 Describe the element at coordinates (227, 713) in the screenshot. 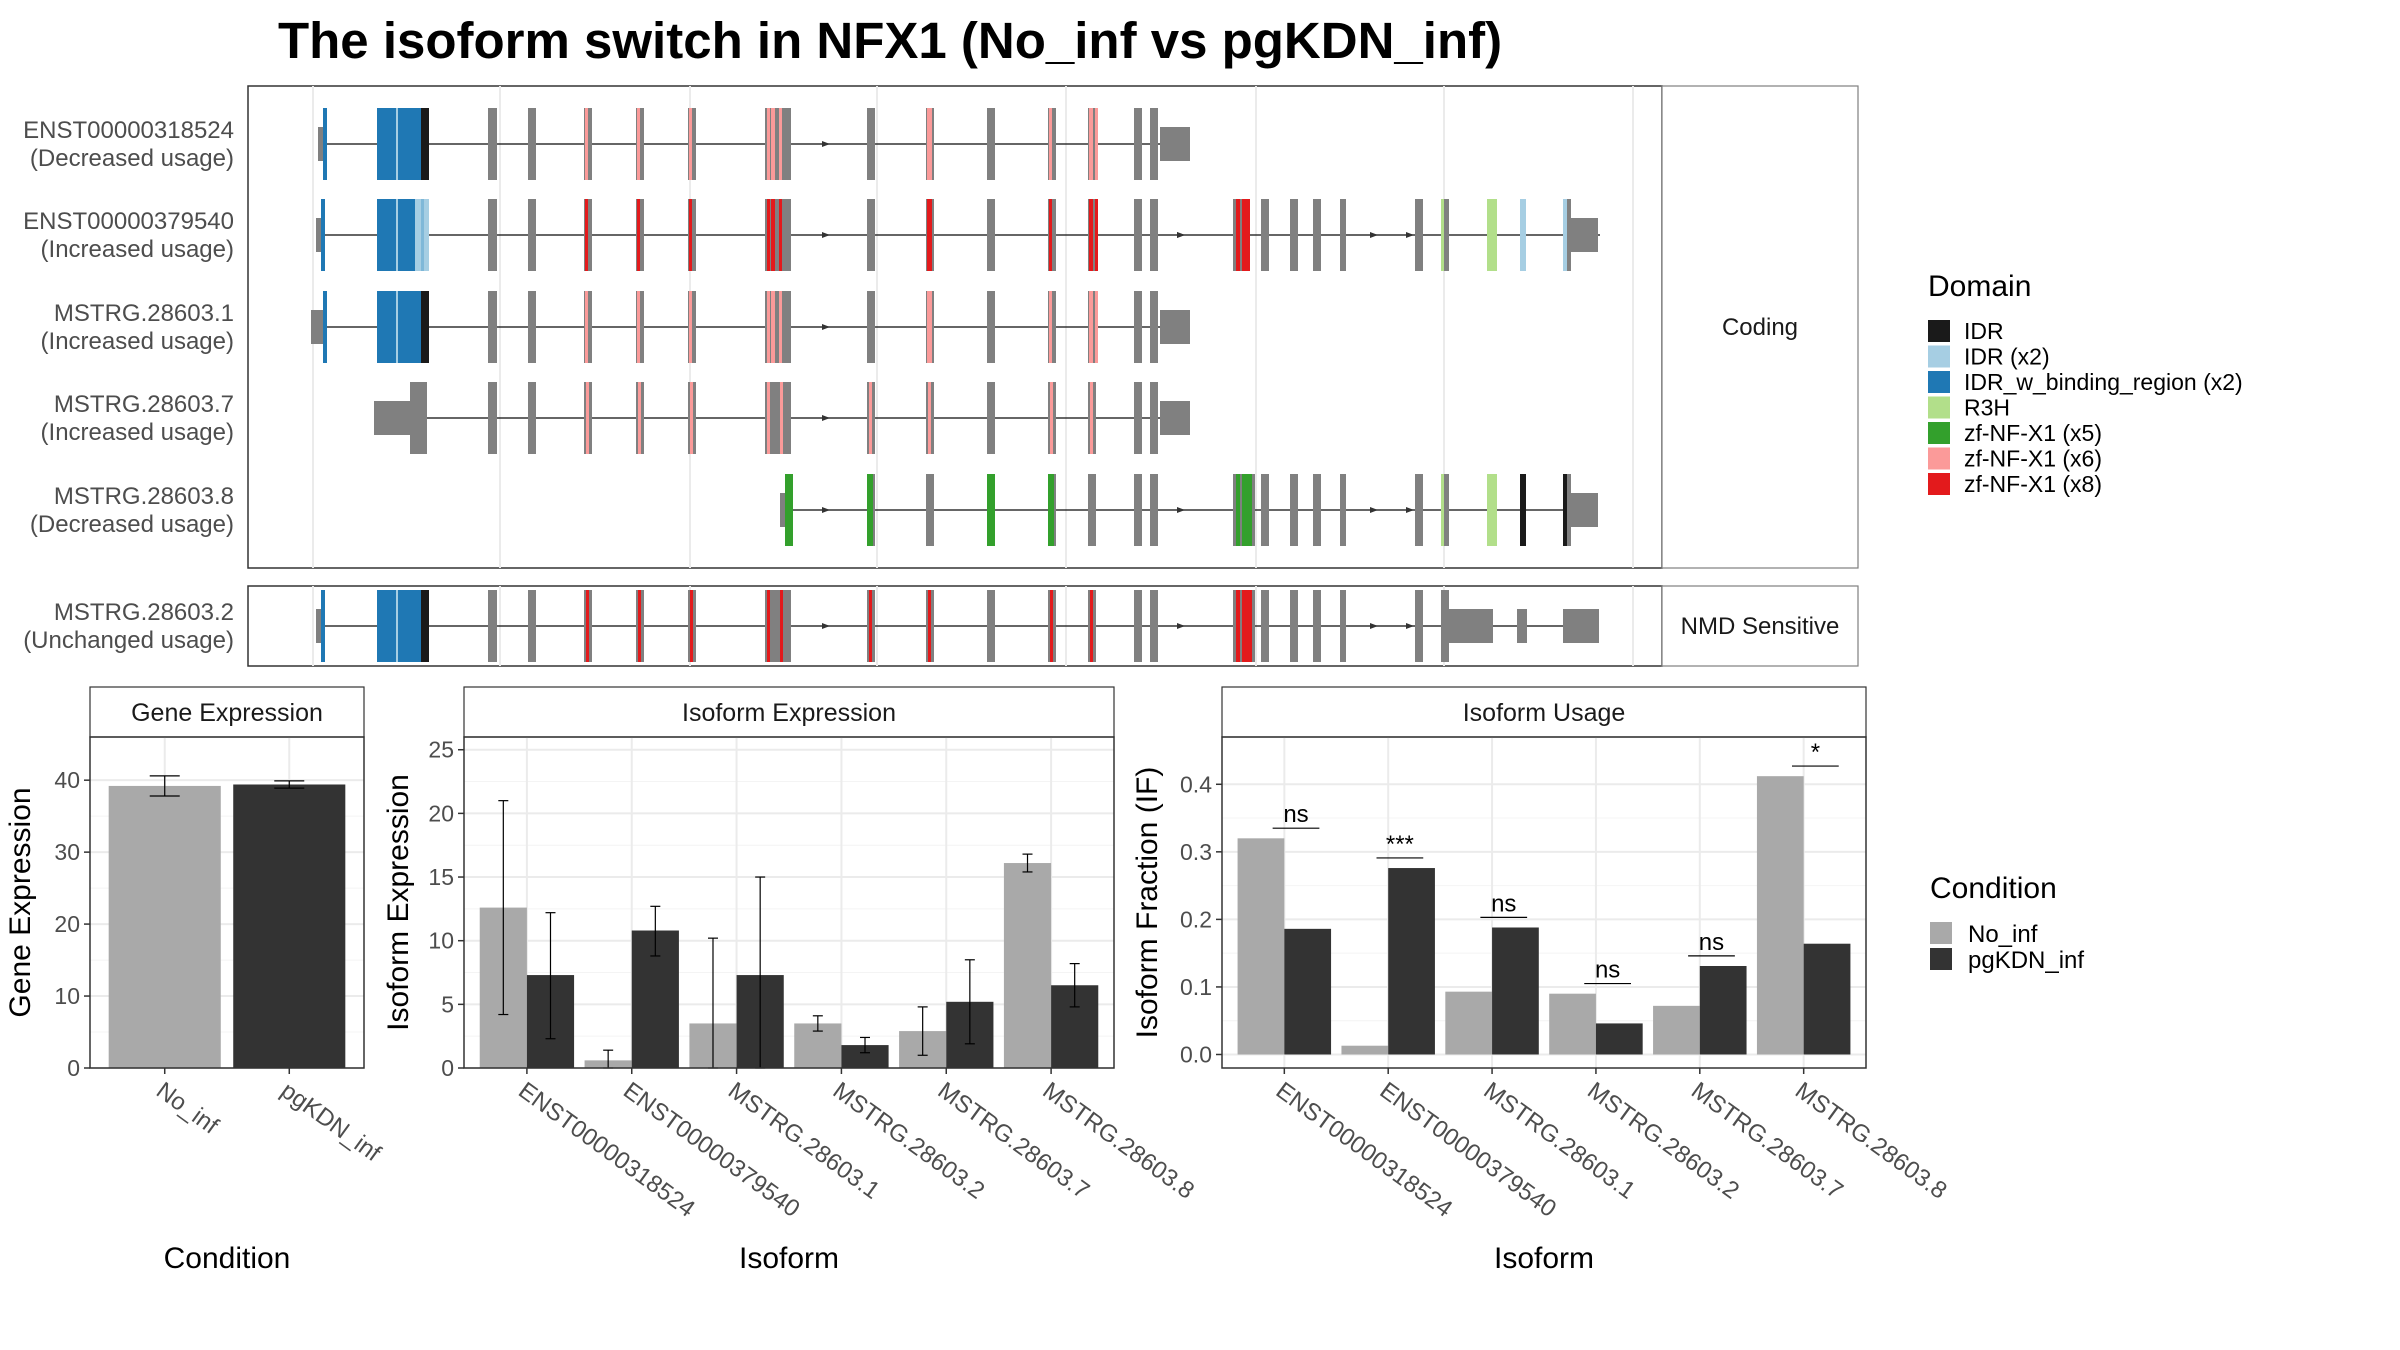

I see `panel-title: Gene Expression` at that location.